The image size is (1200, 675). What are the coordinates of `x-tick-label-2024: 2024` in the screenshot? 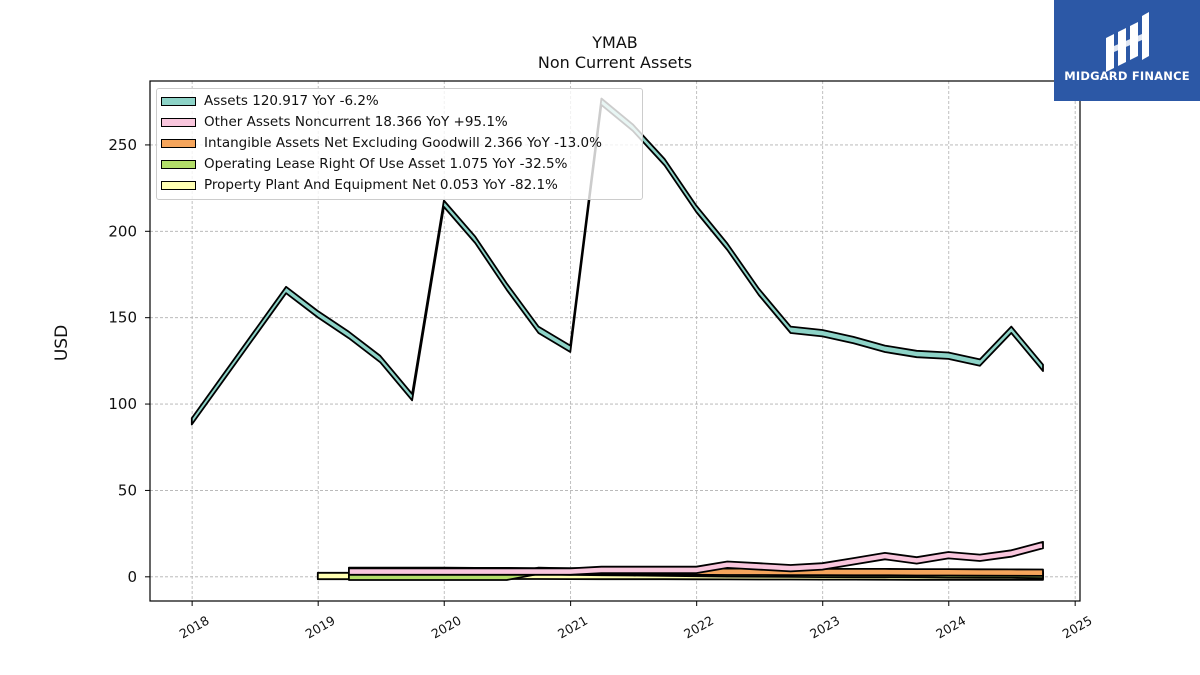 It's located at (950, 627).